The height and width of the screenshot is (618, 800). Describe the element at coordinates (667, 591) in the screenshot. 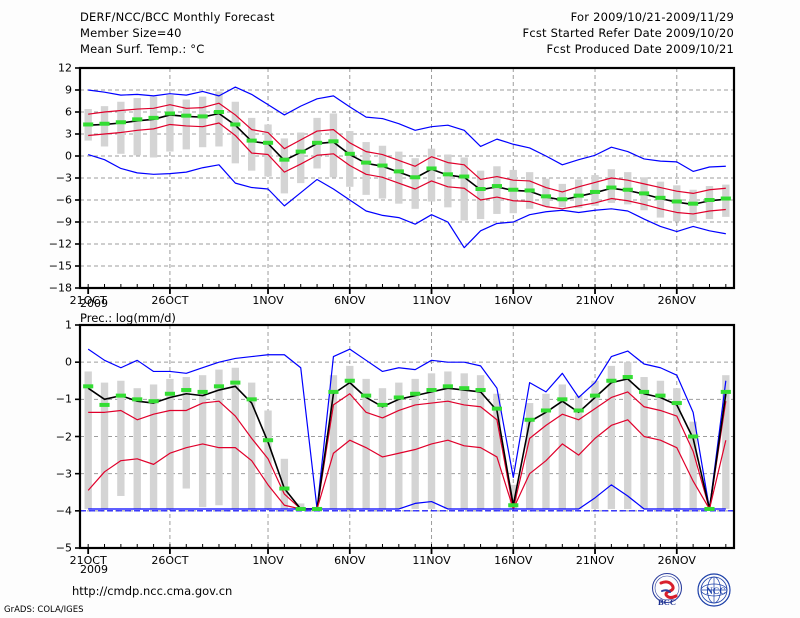

I see `bcc-logo: BCC` at that location.